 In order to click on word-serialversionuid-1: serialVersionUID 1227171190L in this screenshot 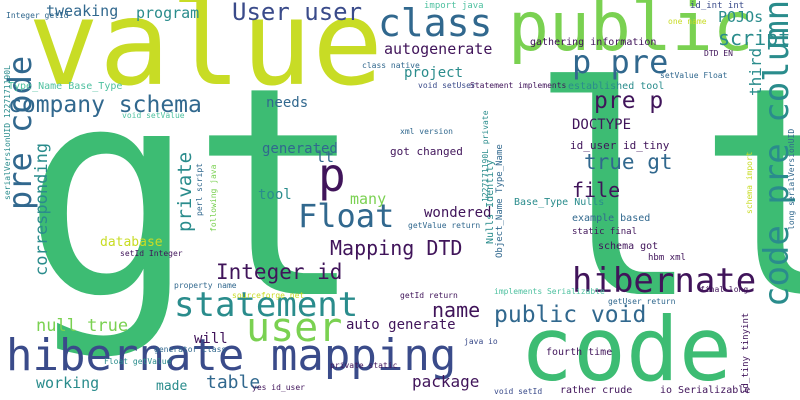, I will do `click(7, 132)`.